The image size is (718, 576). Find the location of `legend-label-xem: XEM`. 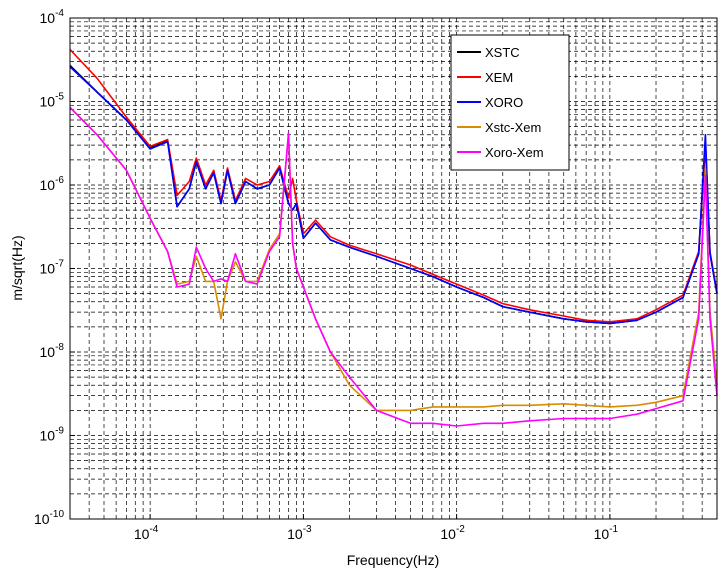

legend-label-xem: XEM is located at coordinates (499, 77).